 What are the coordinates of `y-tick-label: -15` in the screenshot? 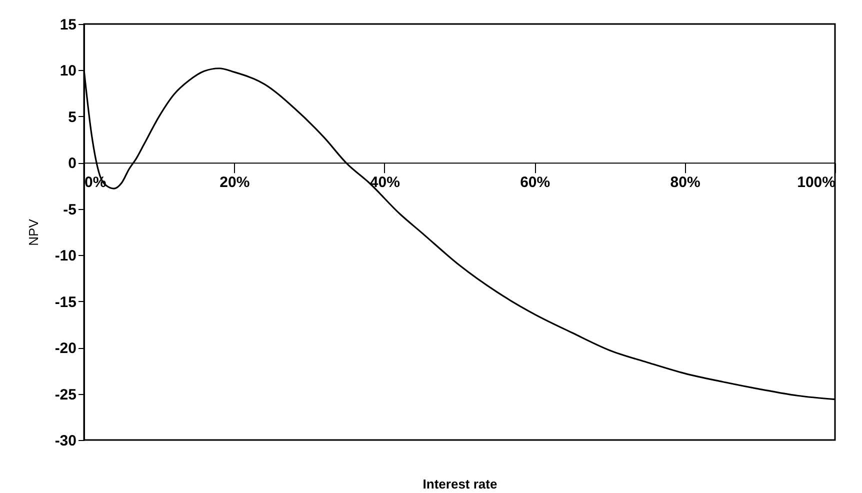 It's located at (65, 302).